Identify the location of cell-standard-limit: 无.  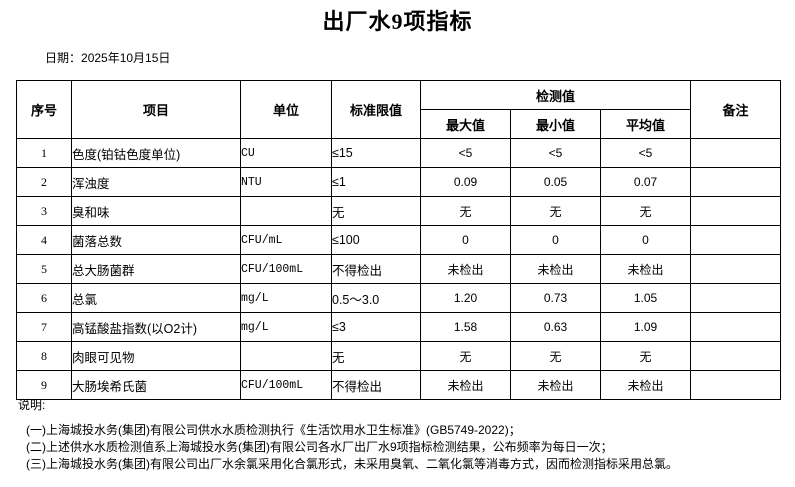
(376, 356).